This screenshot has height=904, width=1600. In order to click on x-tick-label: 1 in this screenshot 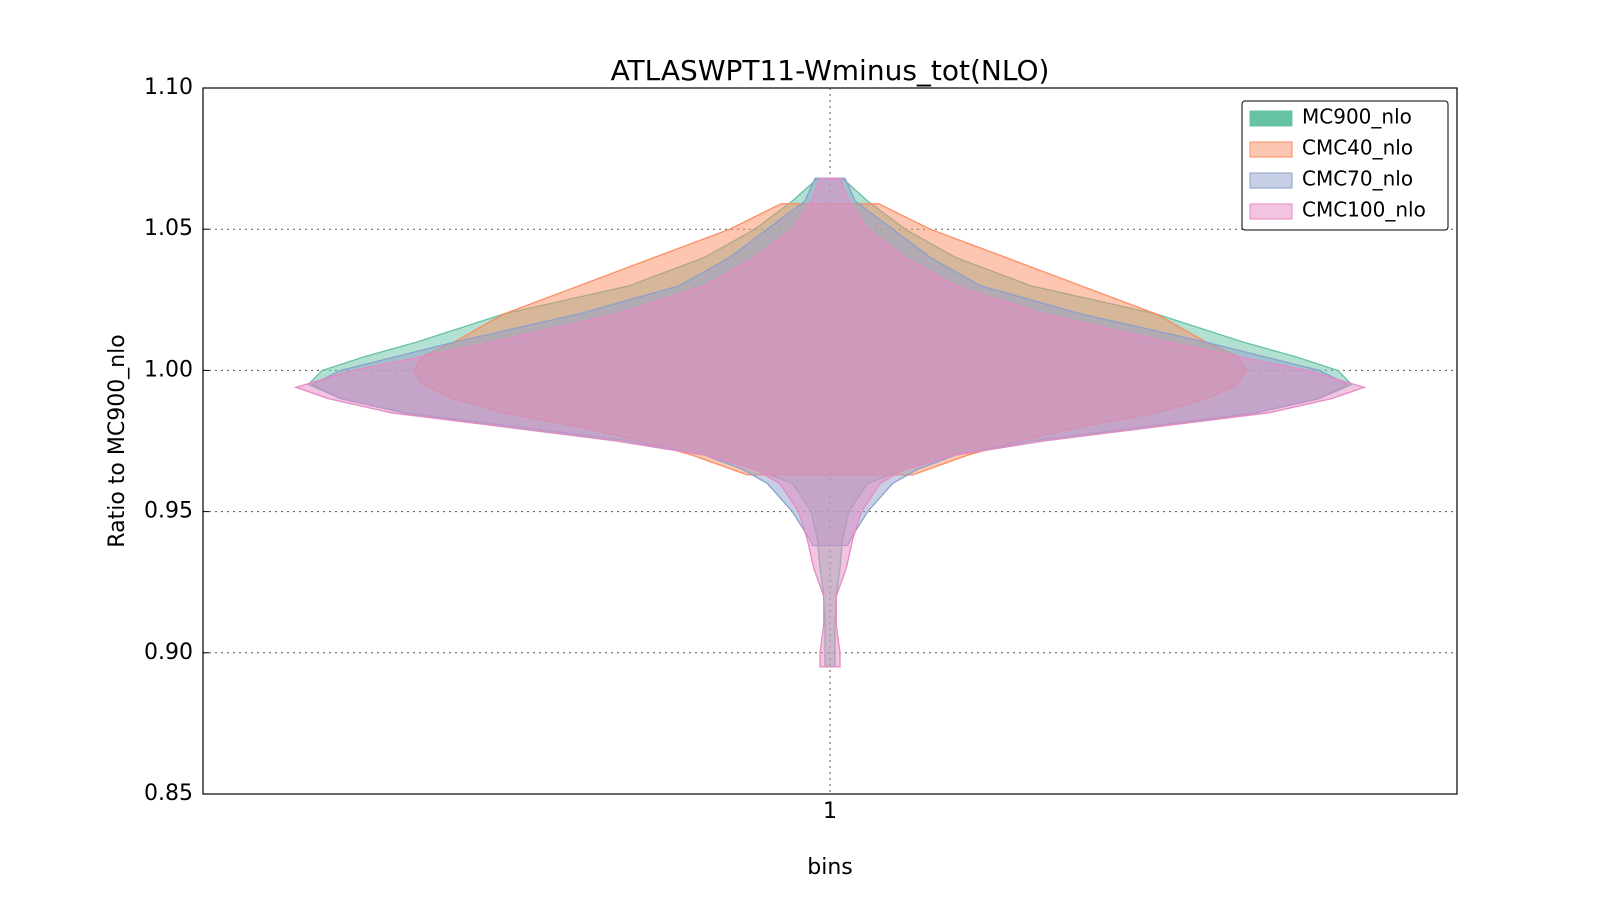, I will do `click(830, 811)`.